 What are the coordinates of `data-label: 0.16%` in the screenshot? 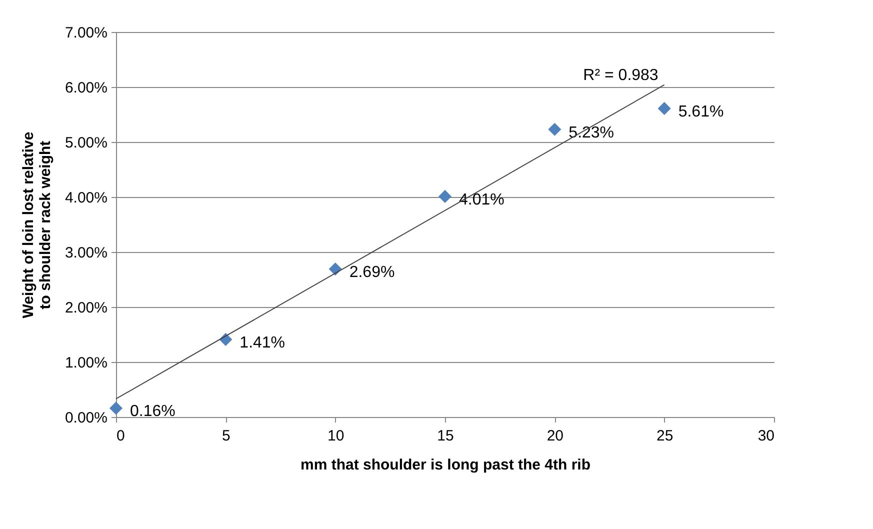 It's located at (153, 411).